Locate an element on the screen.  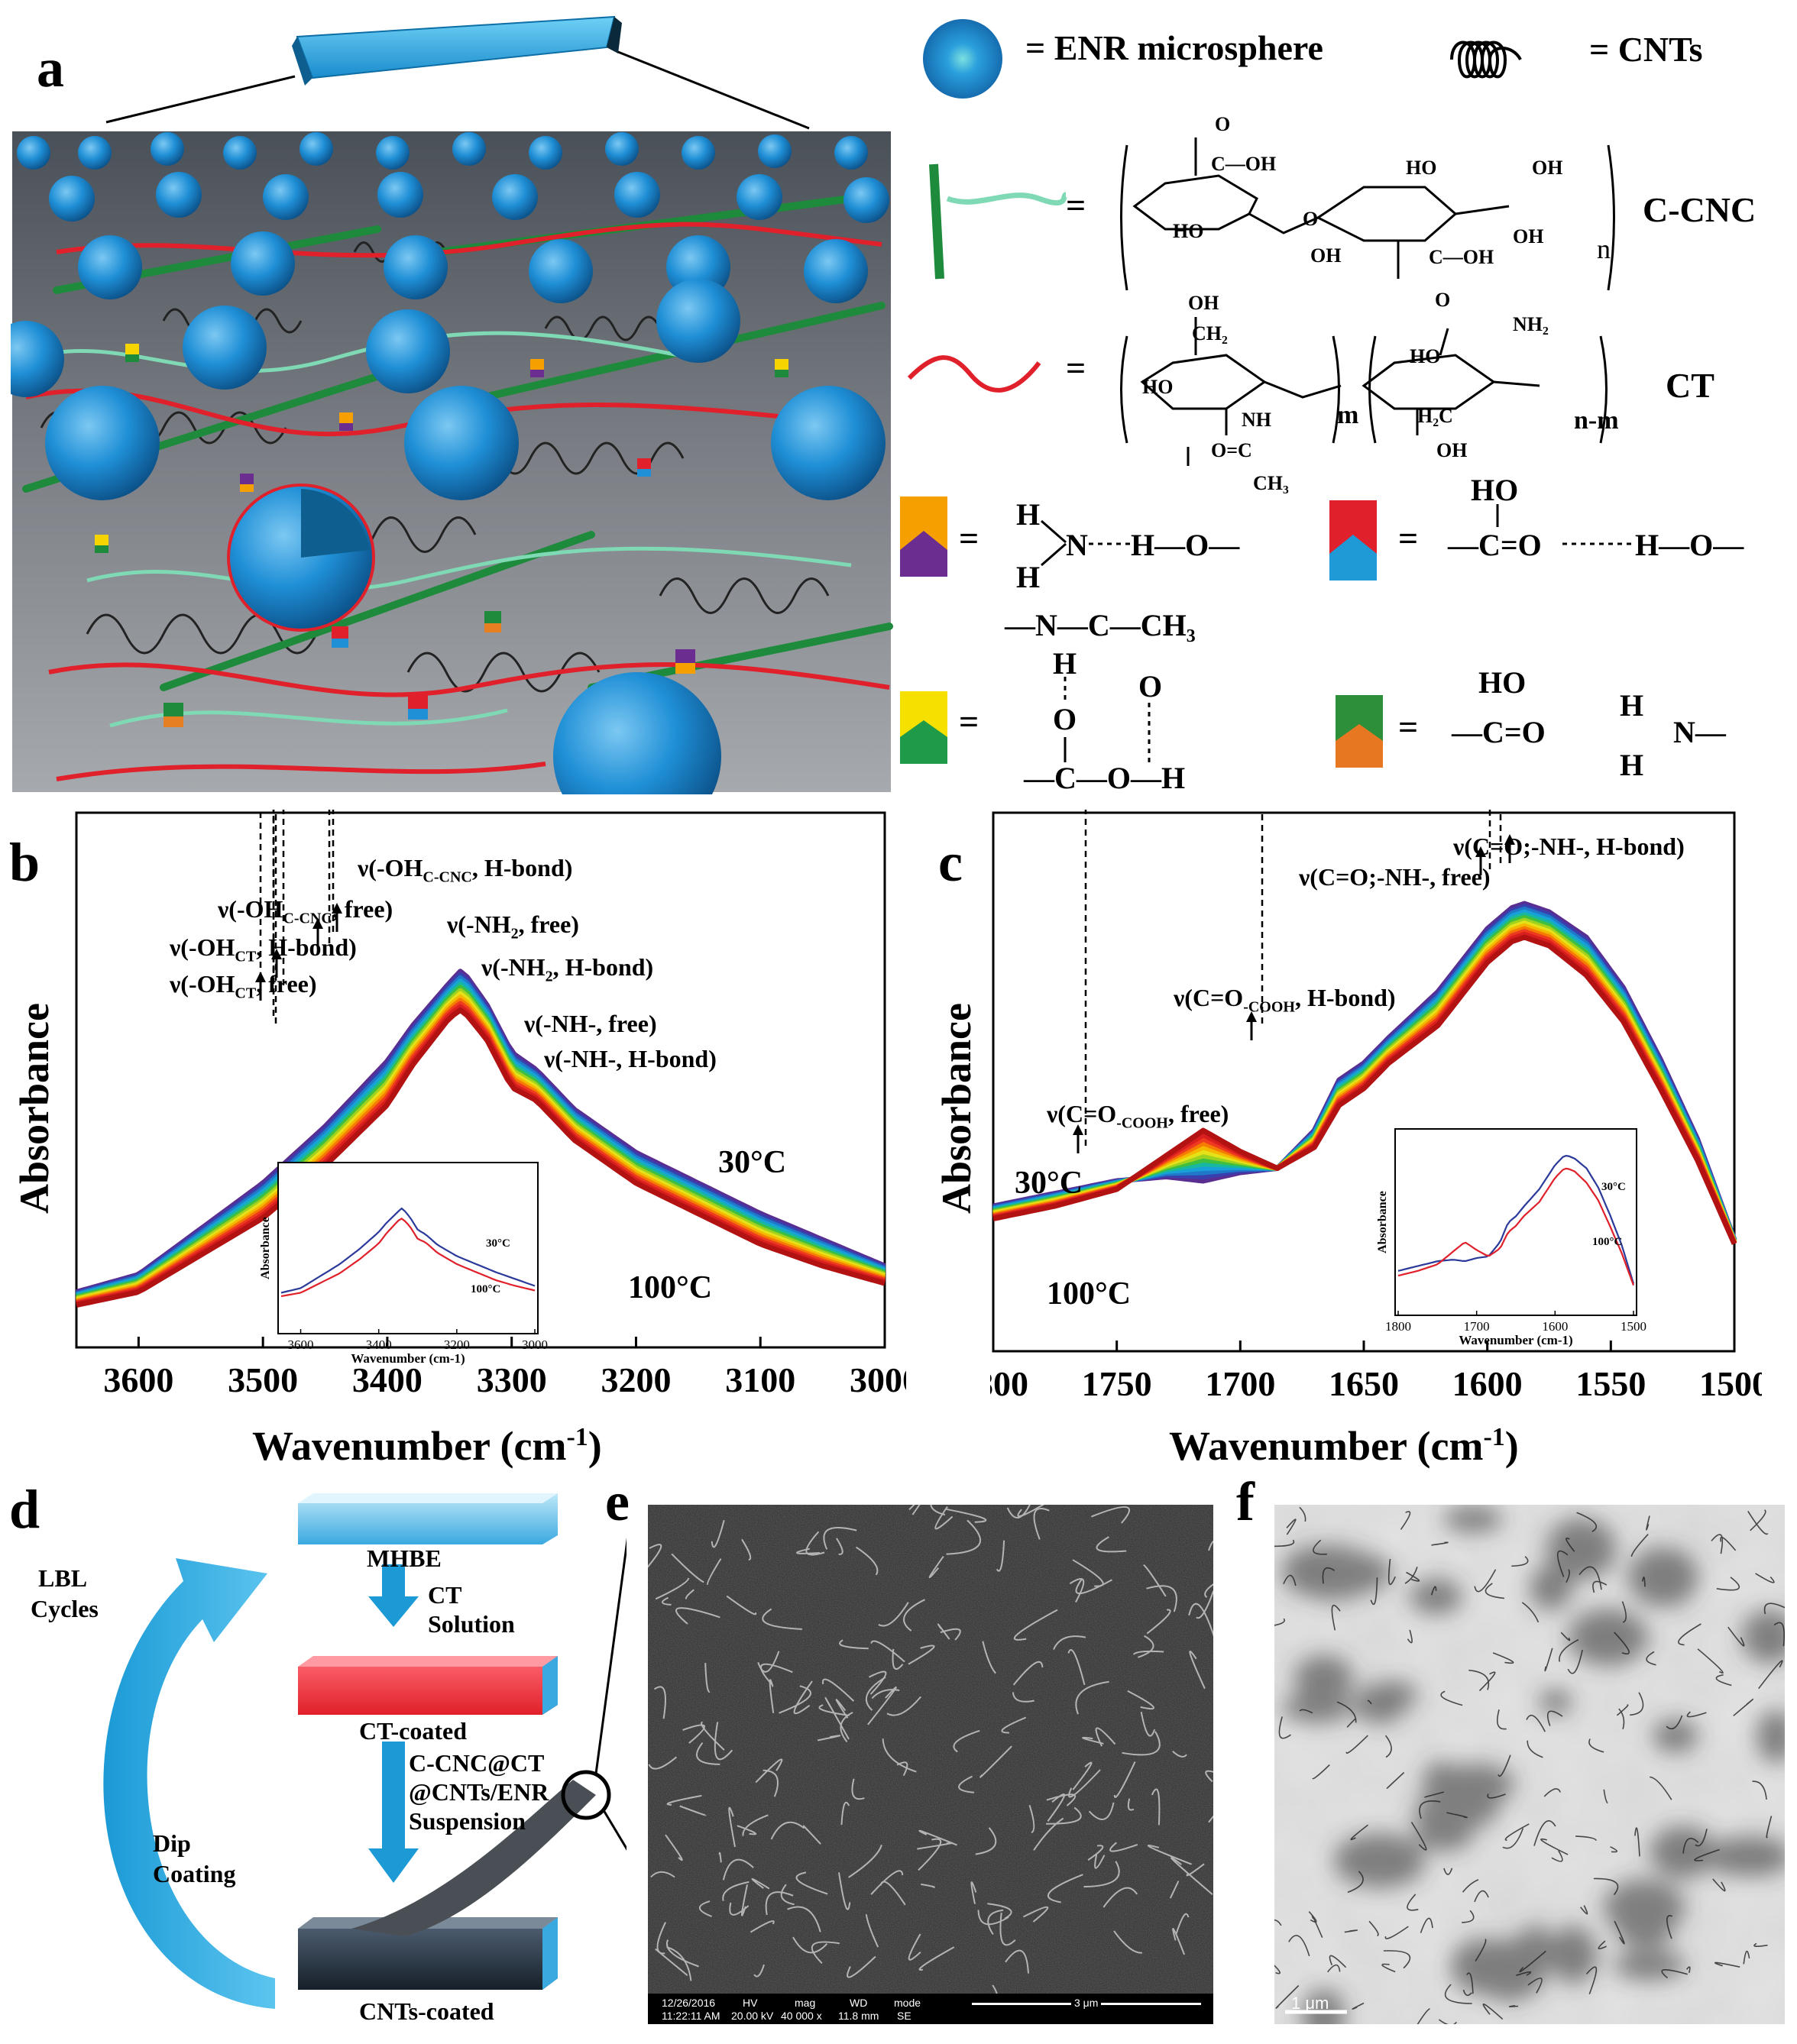
chart-c-temp-low-unit: °C is located at coordinates (1114, 1293).